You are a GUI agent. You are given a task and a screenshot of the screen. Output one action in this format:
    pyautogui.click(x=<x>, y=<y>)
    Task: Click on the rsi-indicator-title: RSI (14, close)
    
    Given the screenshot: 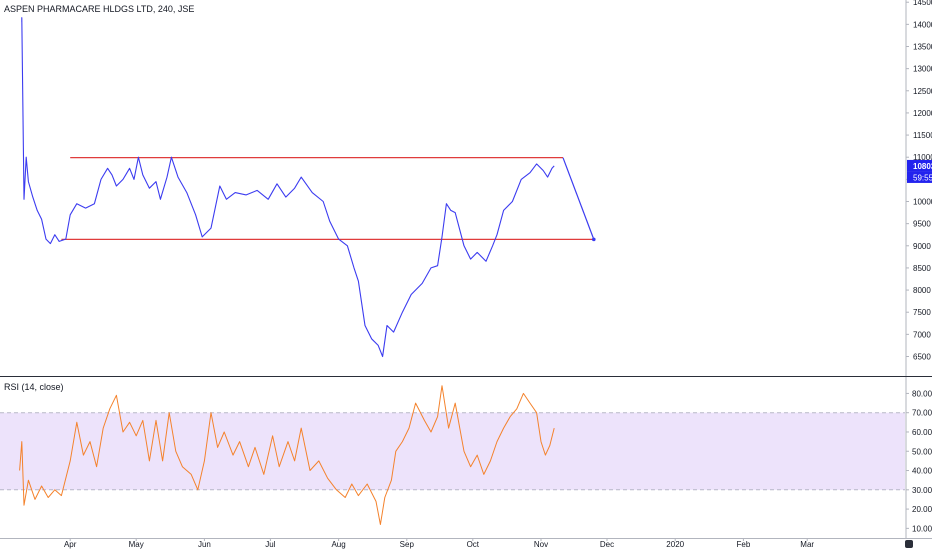 What is the action you would take?
    pyautogui.click(x=34, y=387)
    